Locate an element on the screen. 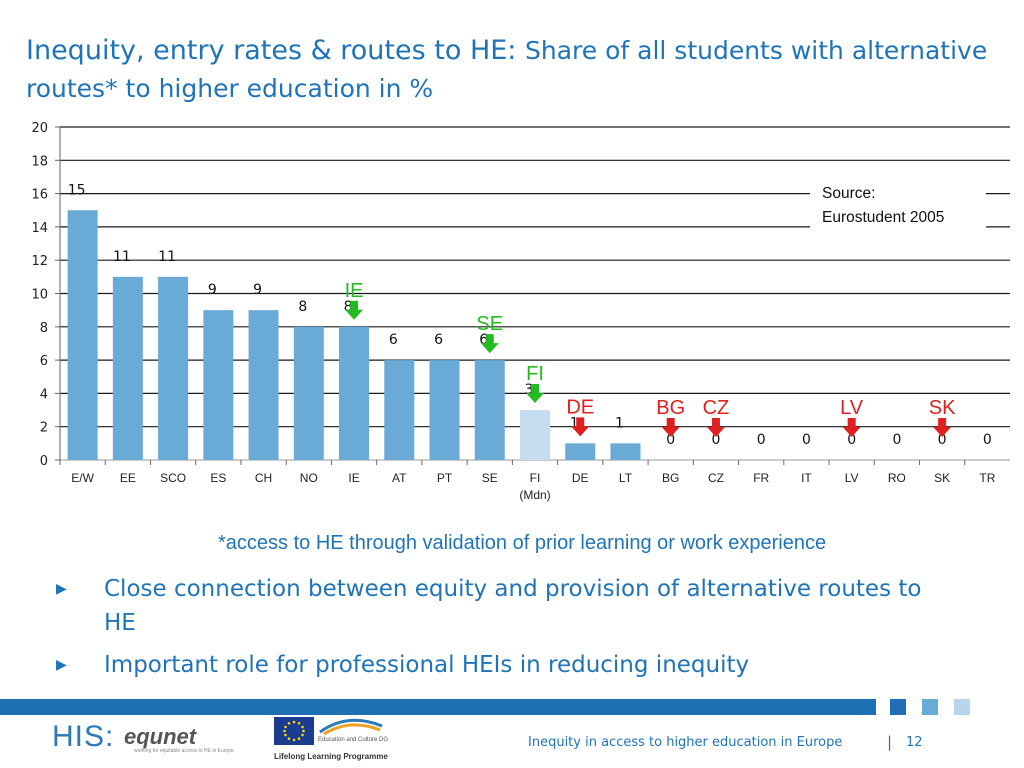 The height and width of the screenshot is (768, 1024). arrow-label: LV is located at coordinates (852, 408).